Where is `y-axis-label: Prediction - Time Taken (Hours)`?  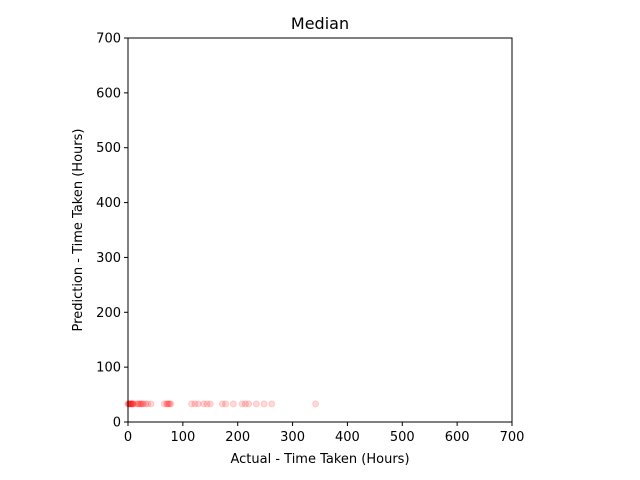
y-axis-label: Prediction - Time Taken (Hours) is located at coordinates (78, 230).